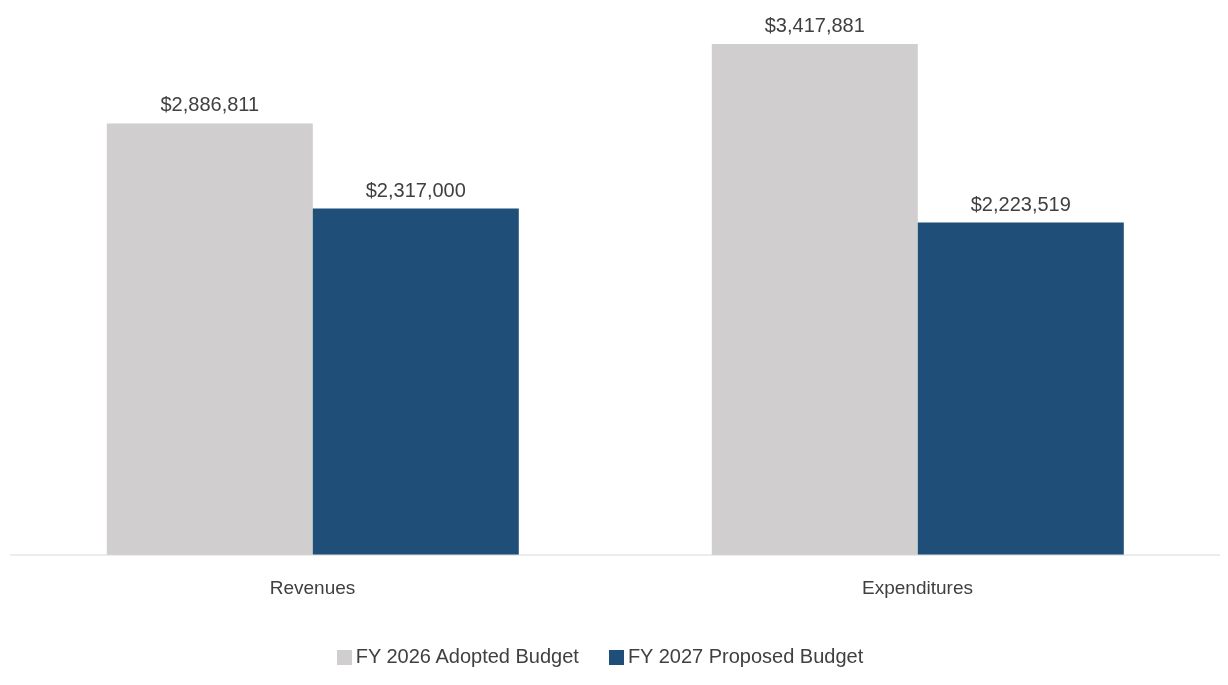  What do you see at coordinates (312, 588) in the screenshot?
I see `x-tick-label: Revenues` at bounding box center [312, 588].